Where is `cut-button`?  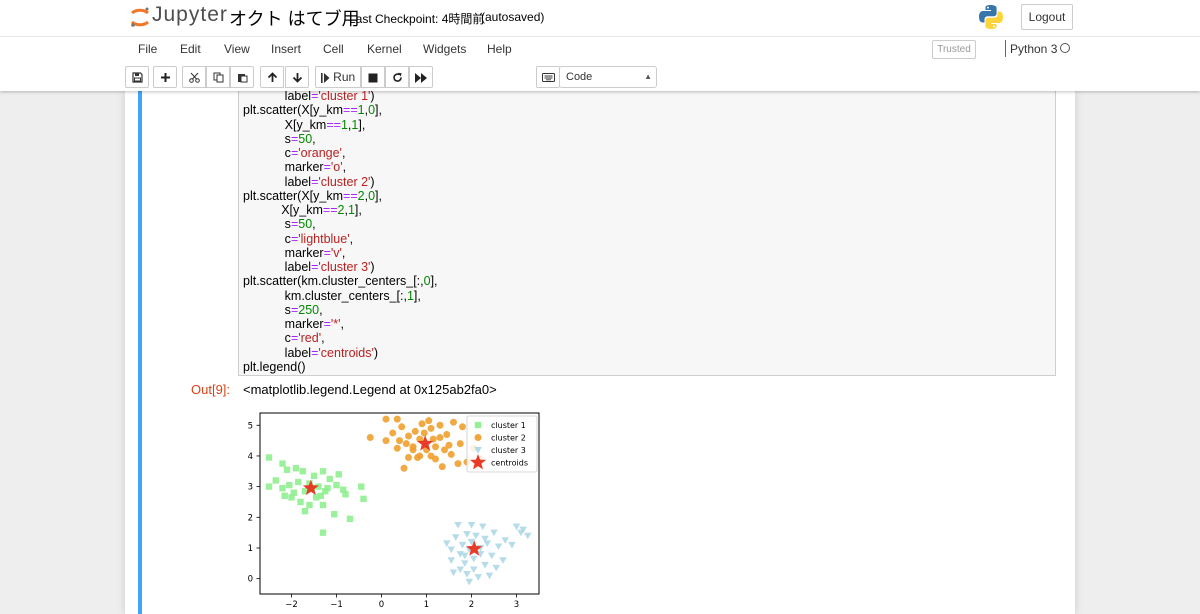
cut-button is located at coordinates (194, 77).